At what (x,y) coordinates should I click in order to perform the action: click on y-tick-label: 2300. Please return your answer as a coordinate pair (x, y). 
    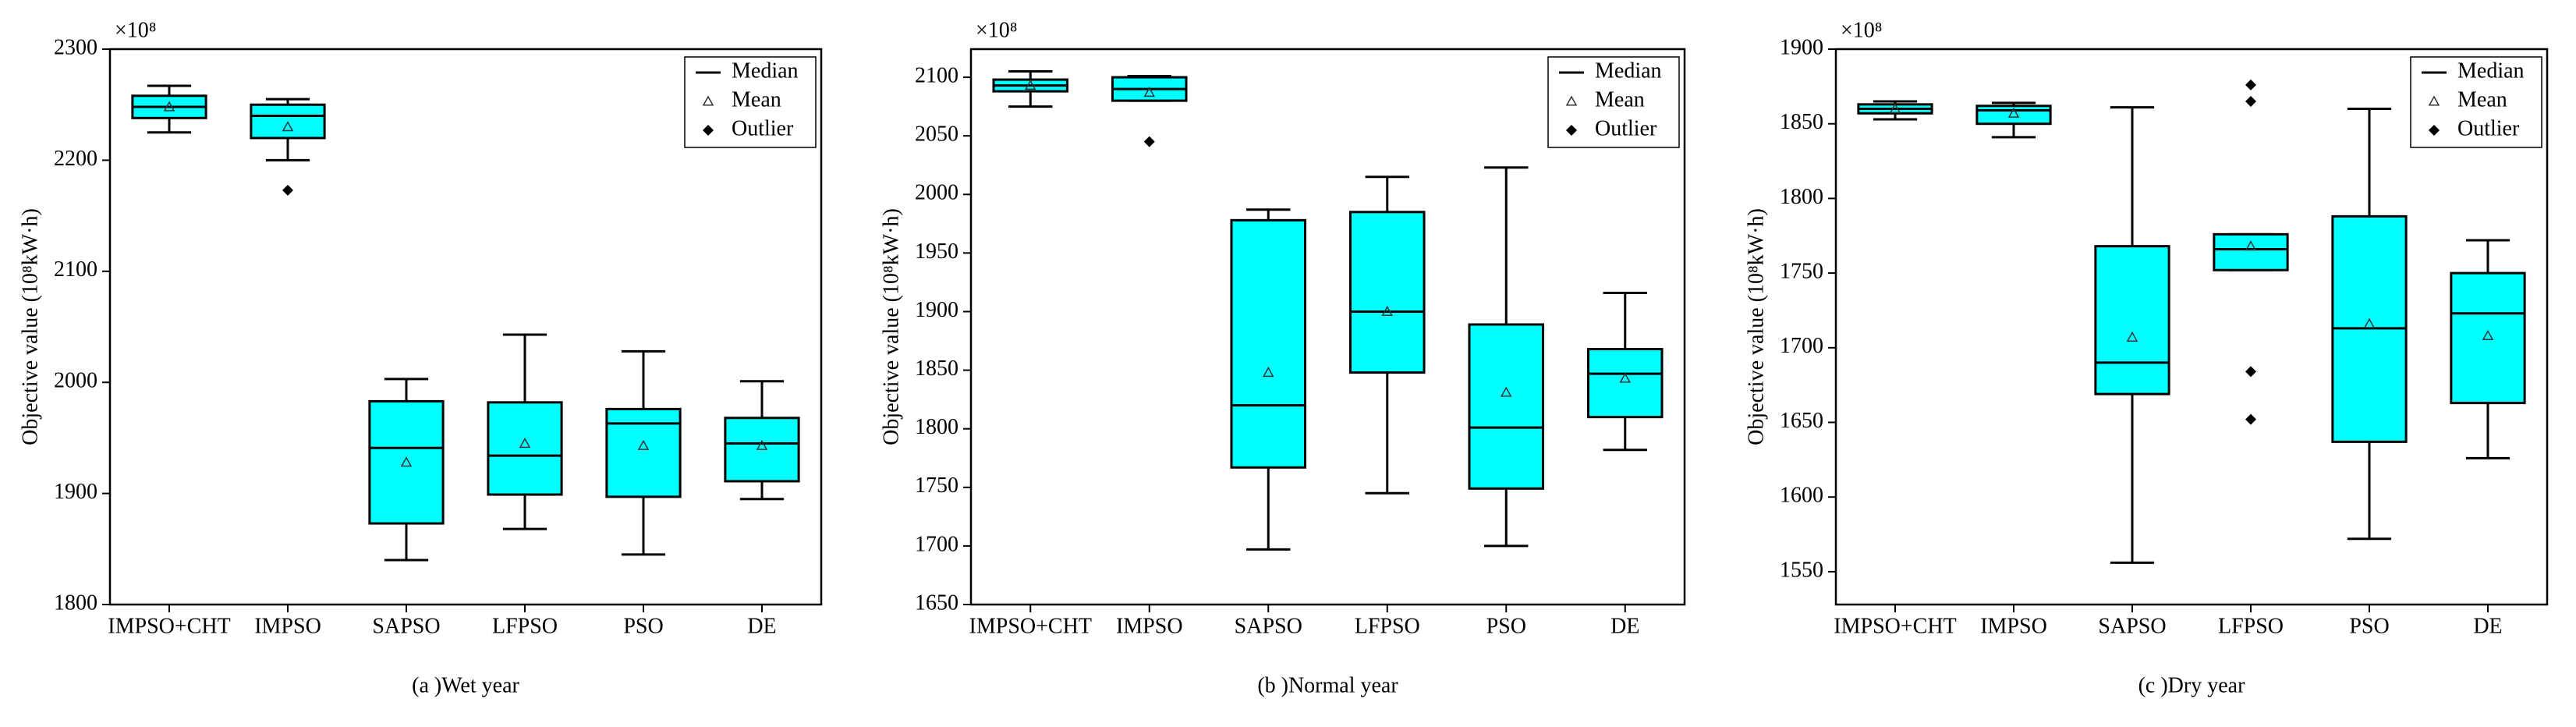
    Looking at the image, I should click on (75, 47).